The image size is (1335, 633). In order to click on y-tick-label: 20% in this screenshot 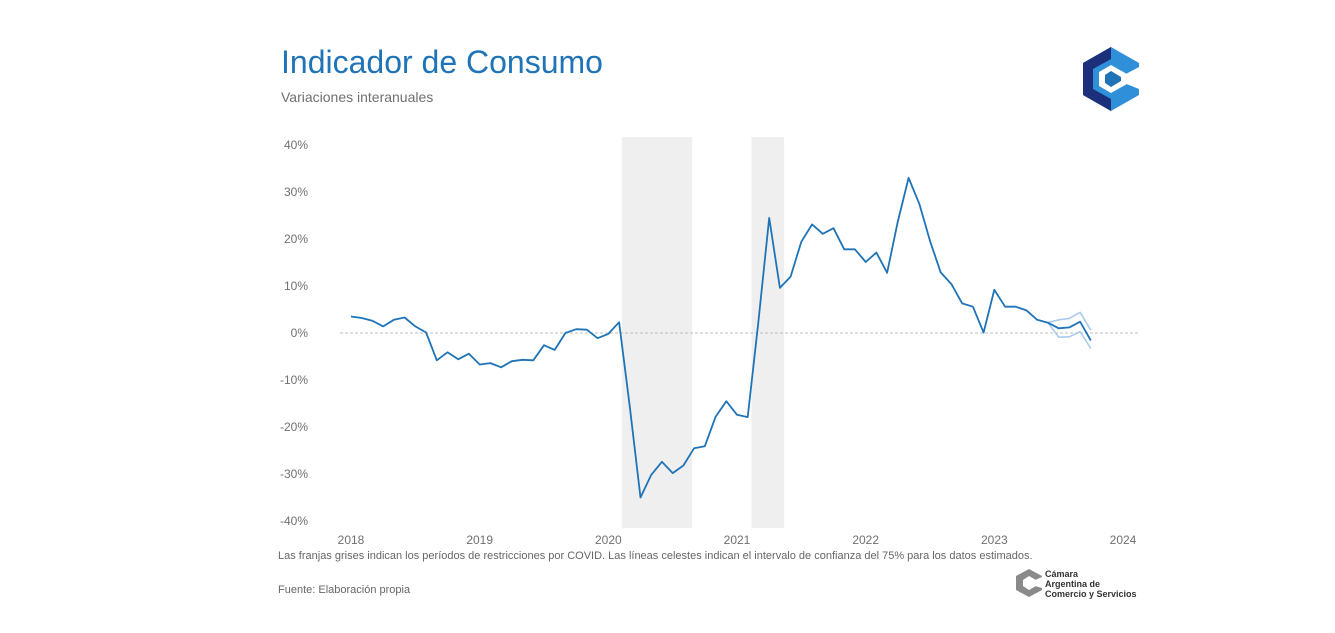, I will do `click(296, 239)`.